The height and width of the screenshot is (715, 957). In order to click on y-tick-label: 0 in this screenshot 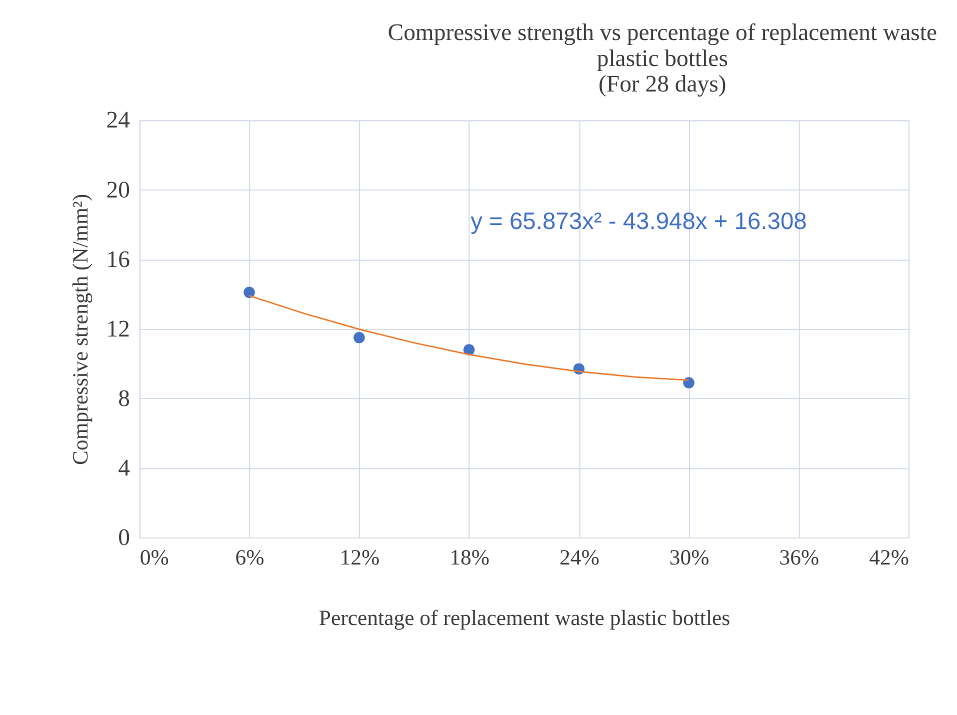, I will do `click(124, 537)`.